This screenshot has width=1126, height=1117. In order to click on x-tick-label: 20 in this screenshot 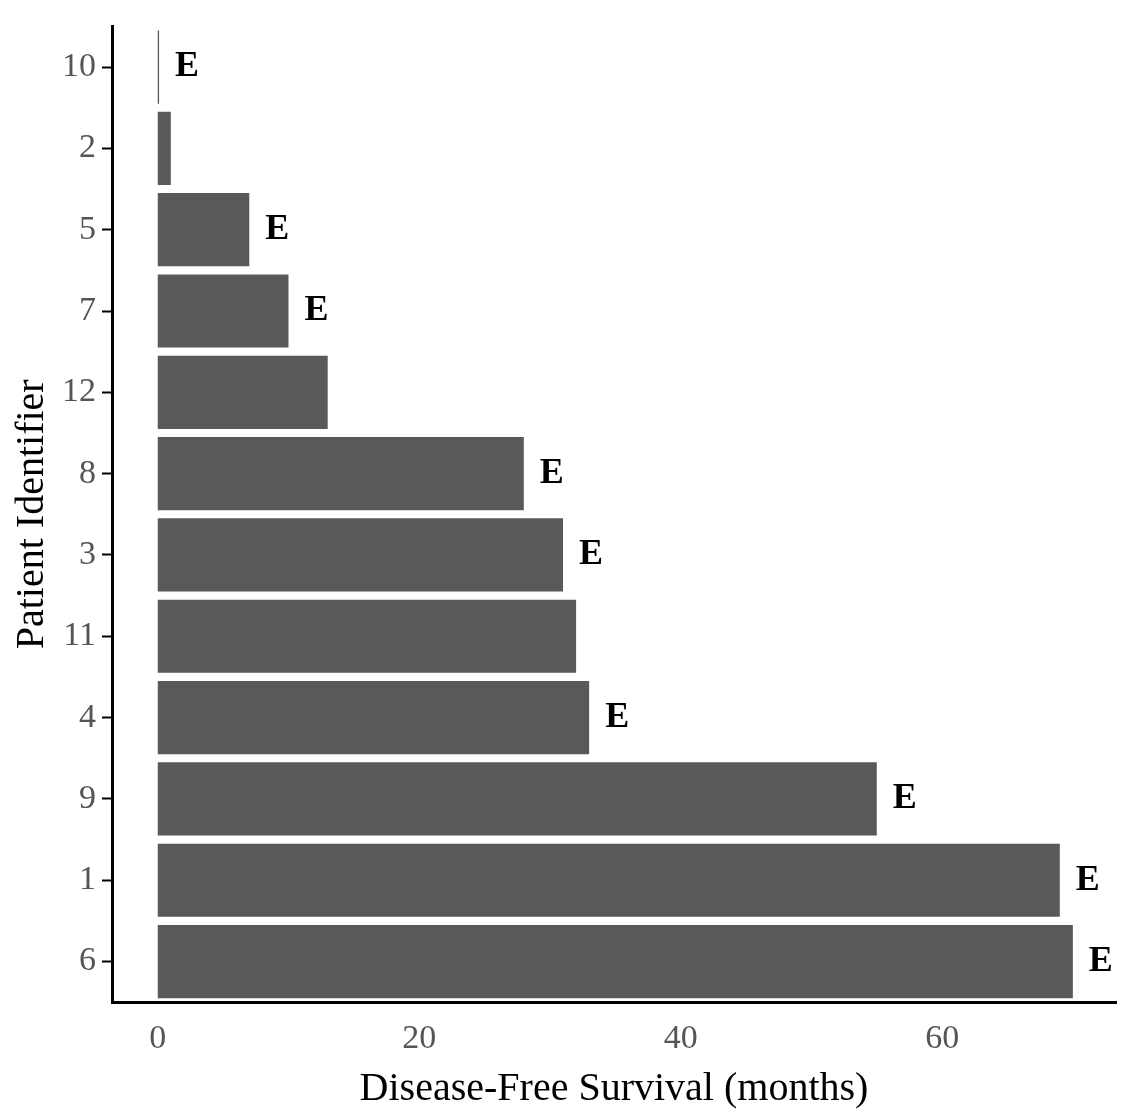, I will do `click(419, 1036)`.